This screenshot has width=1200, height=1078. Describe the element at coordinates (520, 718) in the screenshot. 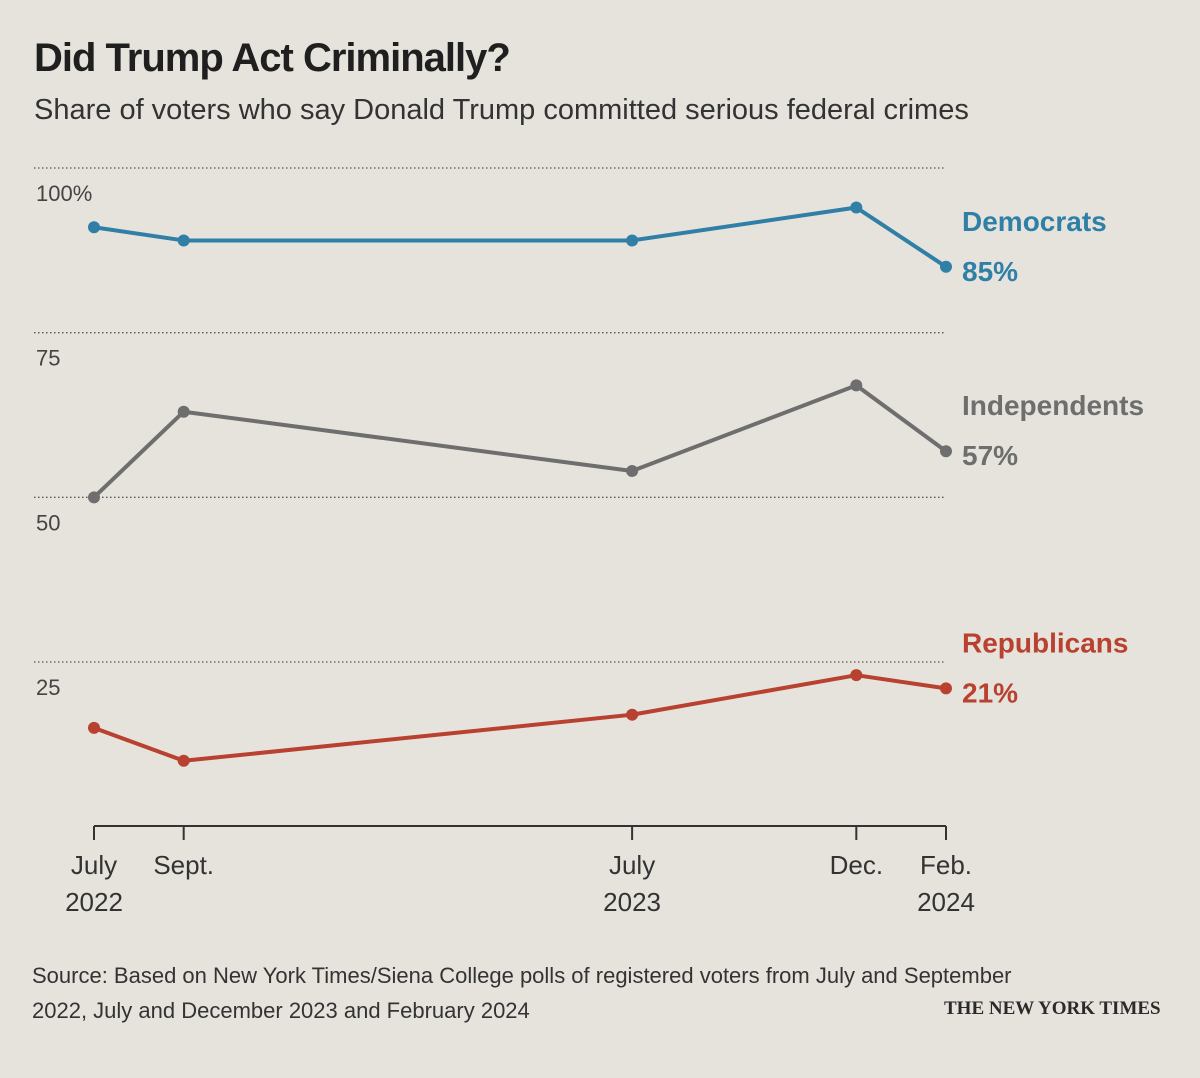

I see `series-line-republicans` at that location.